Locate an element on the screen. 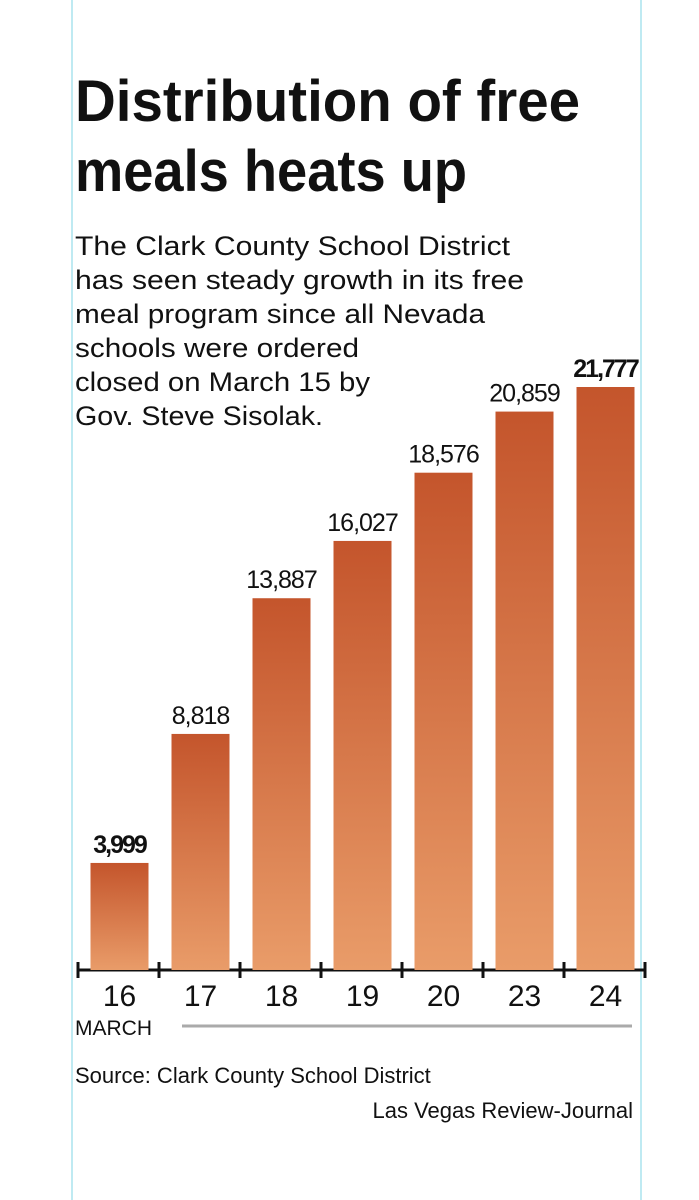 The height and width of the screenshot is (1200, 699). x-tick-label: 23 is located at coordinates (524, 996).